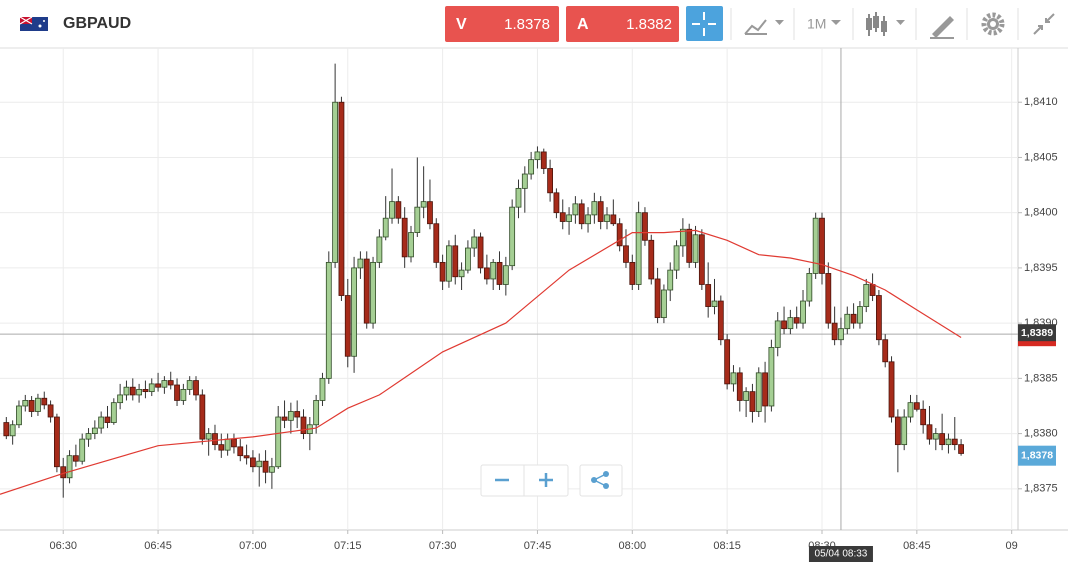 This screenshot has height=571, width=1068. Describe the element at coordinates (546, 480) in the screenshot. I see `zoom-in` at that location.